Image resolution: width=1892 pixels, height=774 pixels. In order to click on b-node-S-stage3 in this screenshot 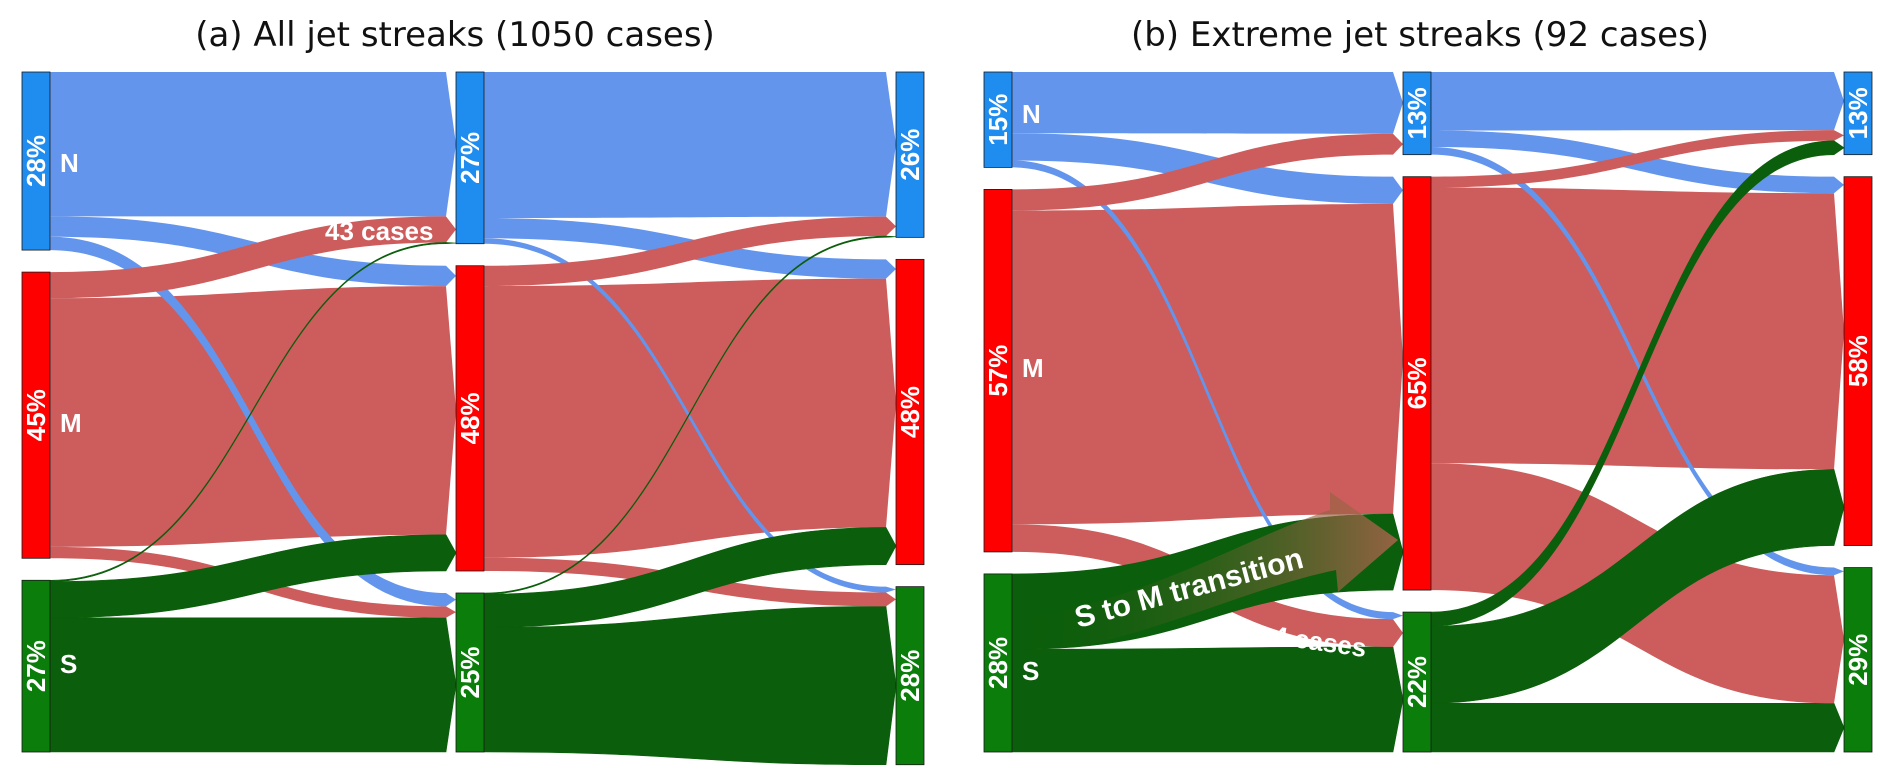, I will do `click(1858, 660)`.